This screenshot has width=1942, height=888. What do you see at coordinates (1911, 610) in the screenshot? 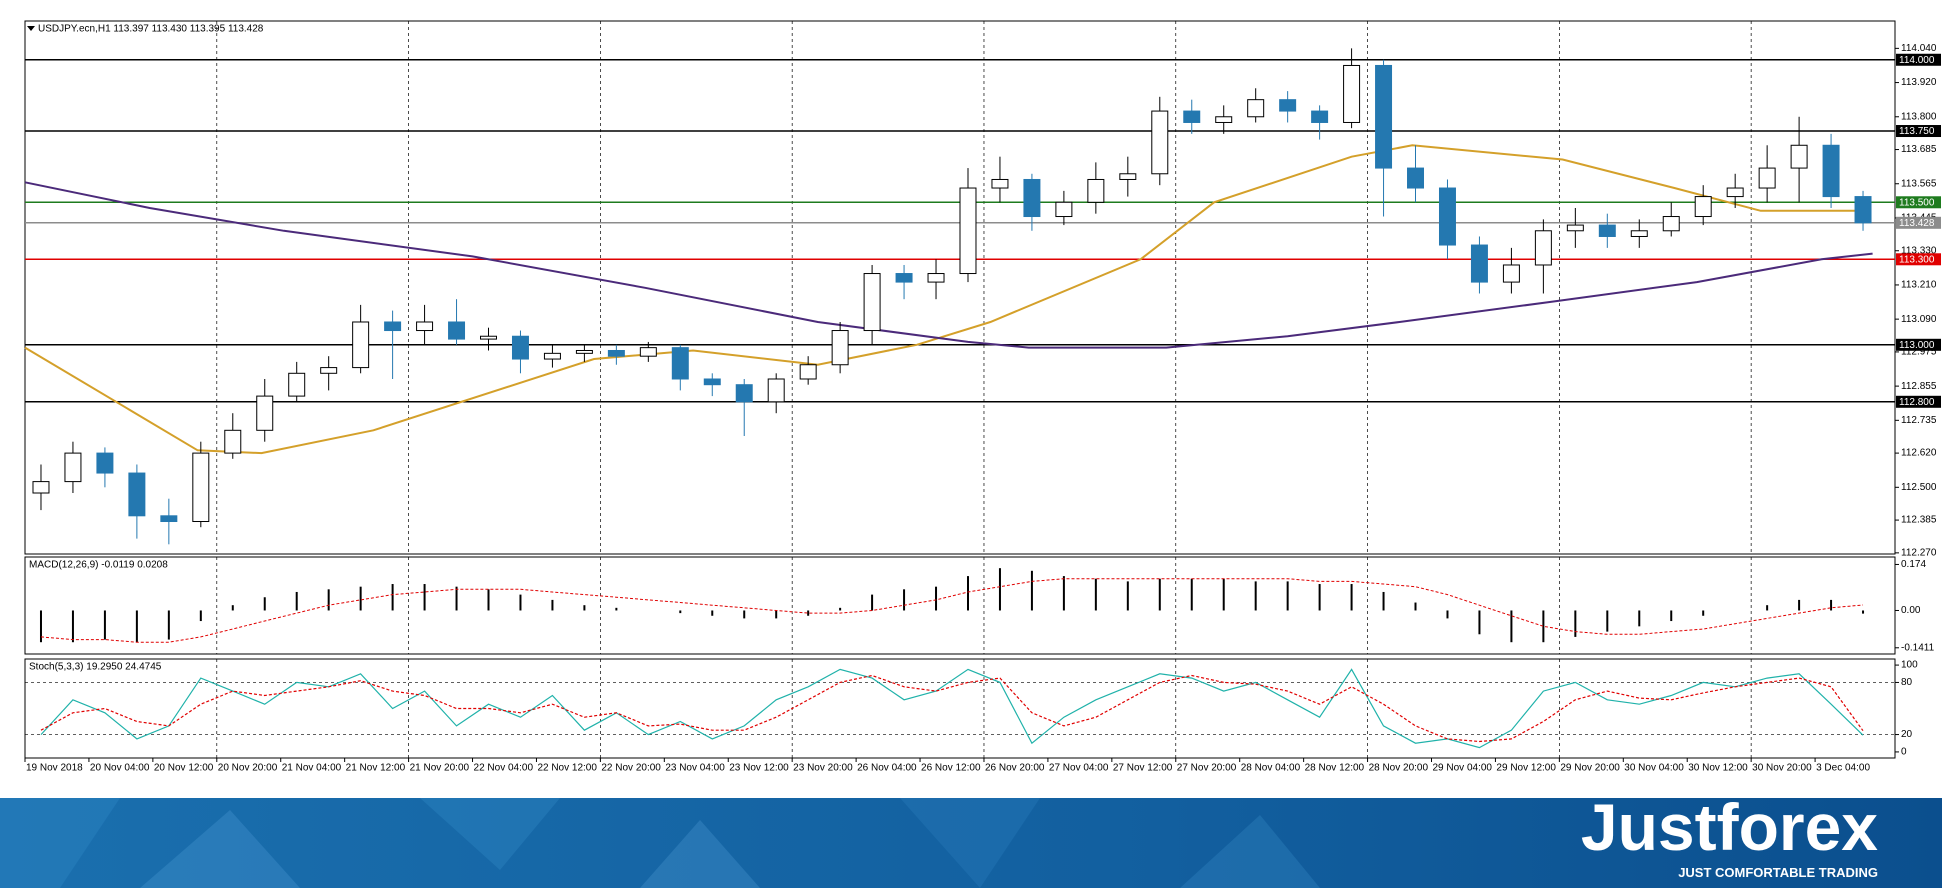
I see `y-tick-label: 0.00` at bounding box center [1911, 610].